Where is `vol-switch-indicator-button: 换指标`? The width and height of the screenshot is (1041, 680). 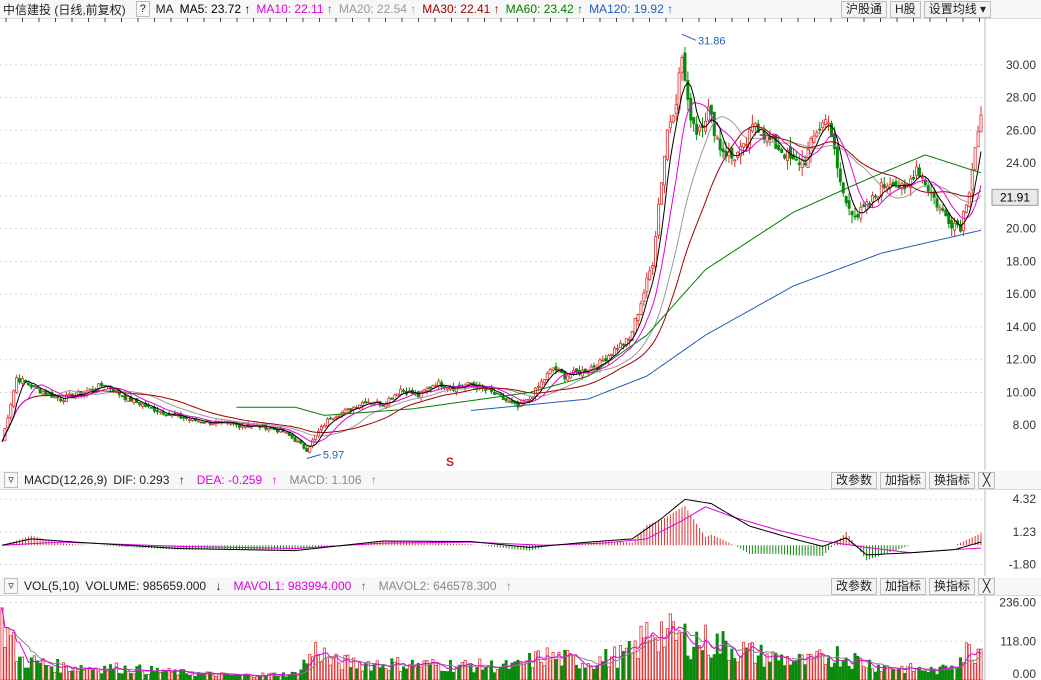
vol-switch-indicator-button: 换指标 is located at coordinates (952, 586).